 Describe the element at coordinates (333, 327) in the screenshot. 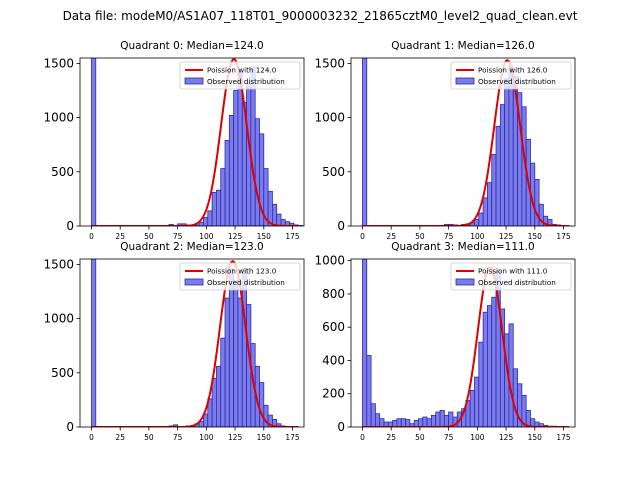

I see `y-tick-label: 600` at that location.